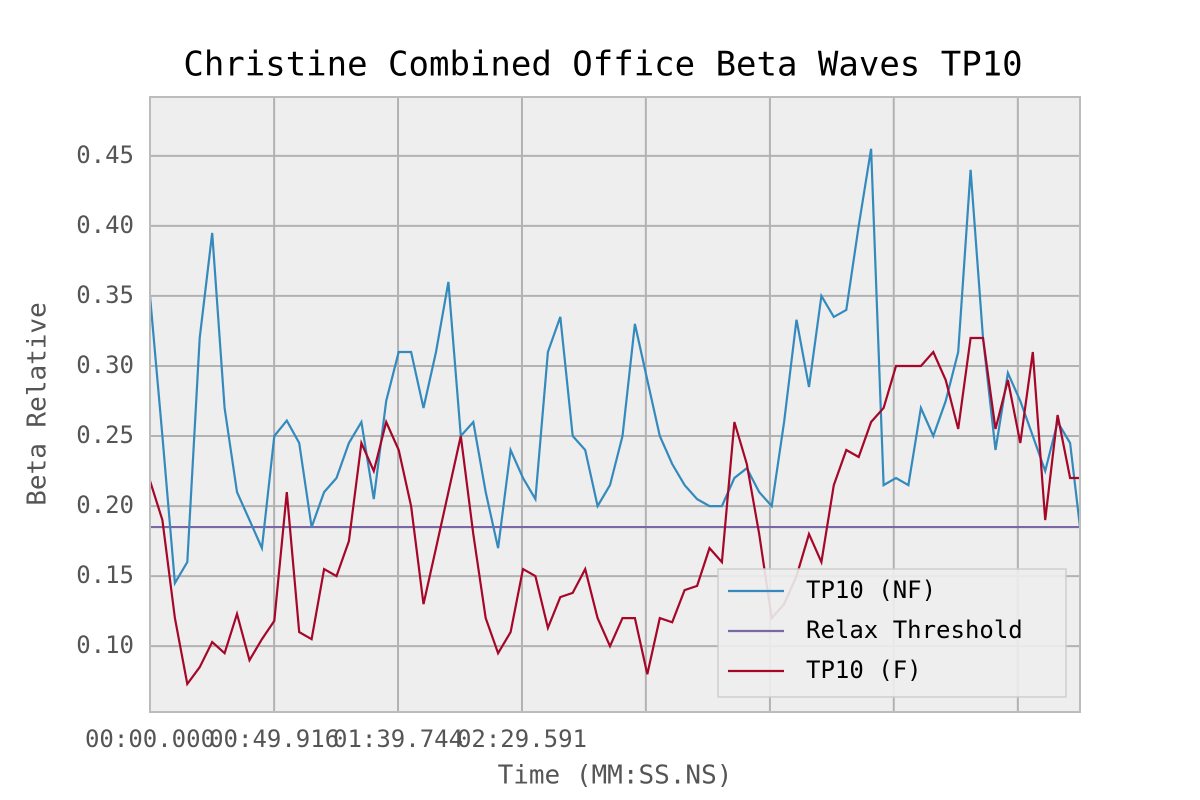 The width and height of the screenshot is (1200, 800). What do you see at coordinates (105, 365) in the screenshot?
I see `y-tick-label: 0.30` at bounding box center [105, 365].